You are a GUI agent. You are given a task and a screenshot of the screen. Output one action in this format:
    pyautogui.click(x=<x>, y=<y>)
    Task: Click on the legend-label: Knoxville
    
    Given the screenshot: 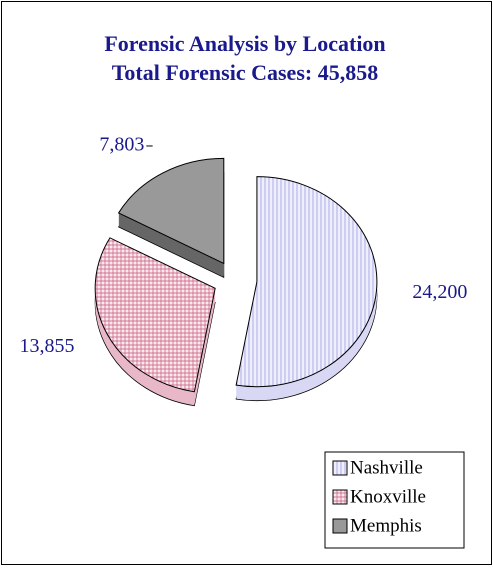 What is the action you would take?
    pyautogui.click(x=388, y=496)
    